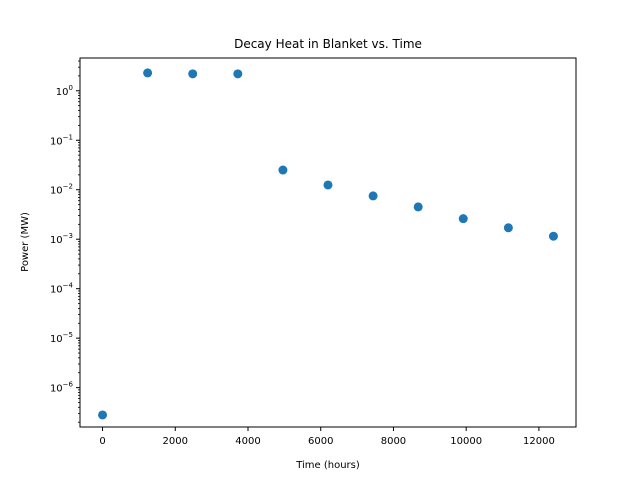 This screenshot has height=480, width=640. What do you see at coordinates (320, 441) in the screenshot?
I see `x-tick-label: 6000` at bounding box center [320, 441].